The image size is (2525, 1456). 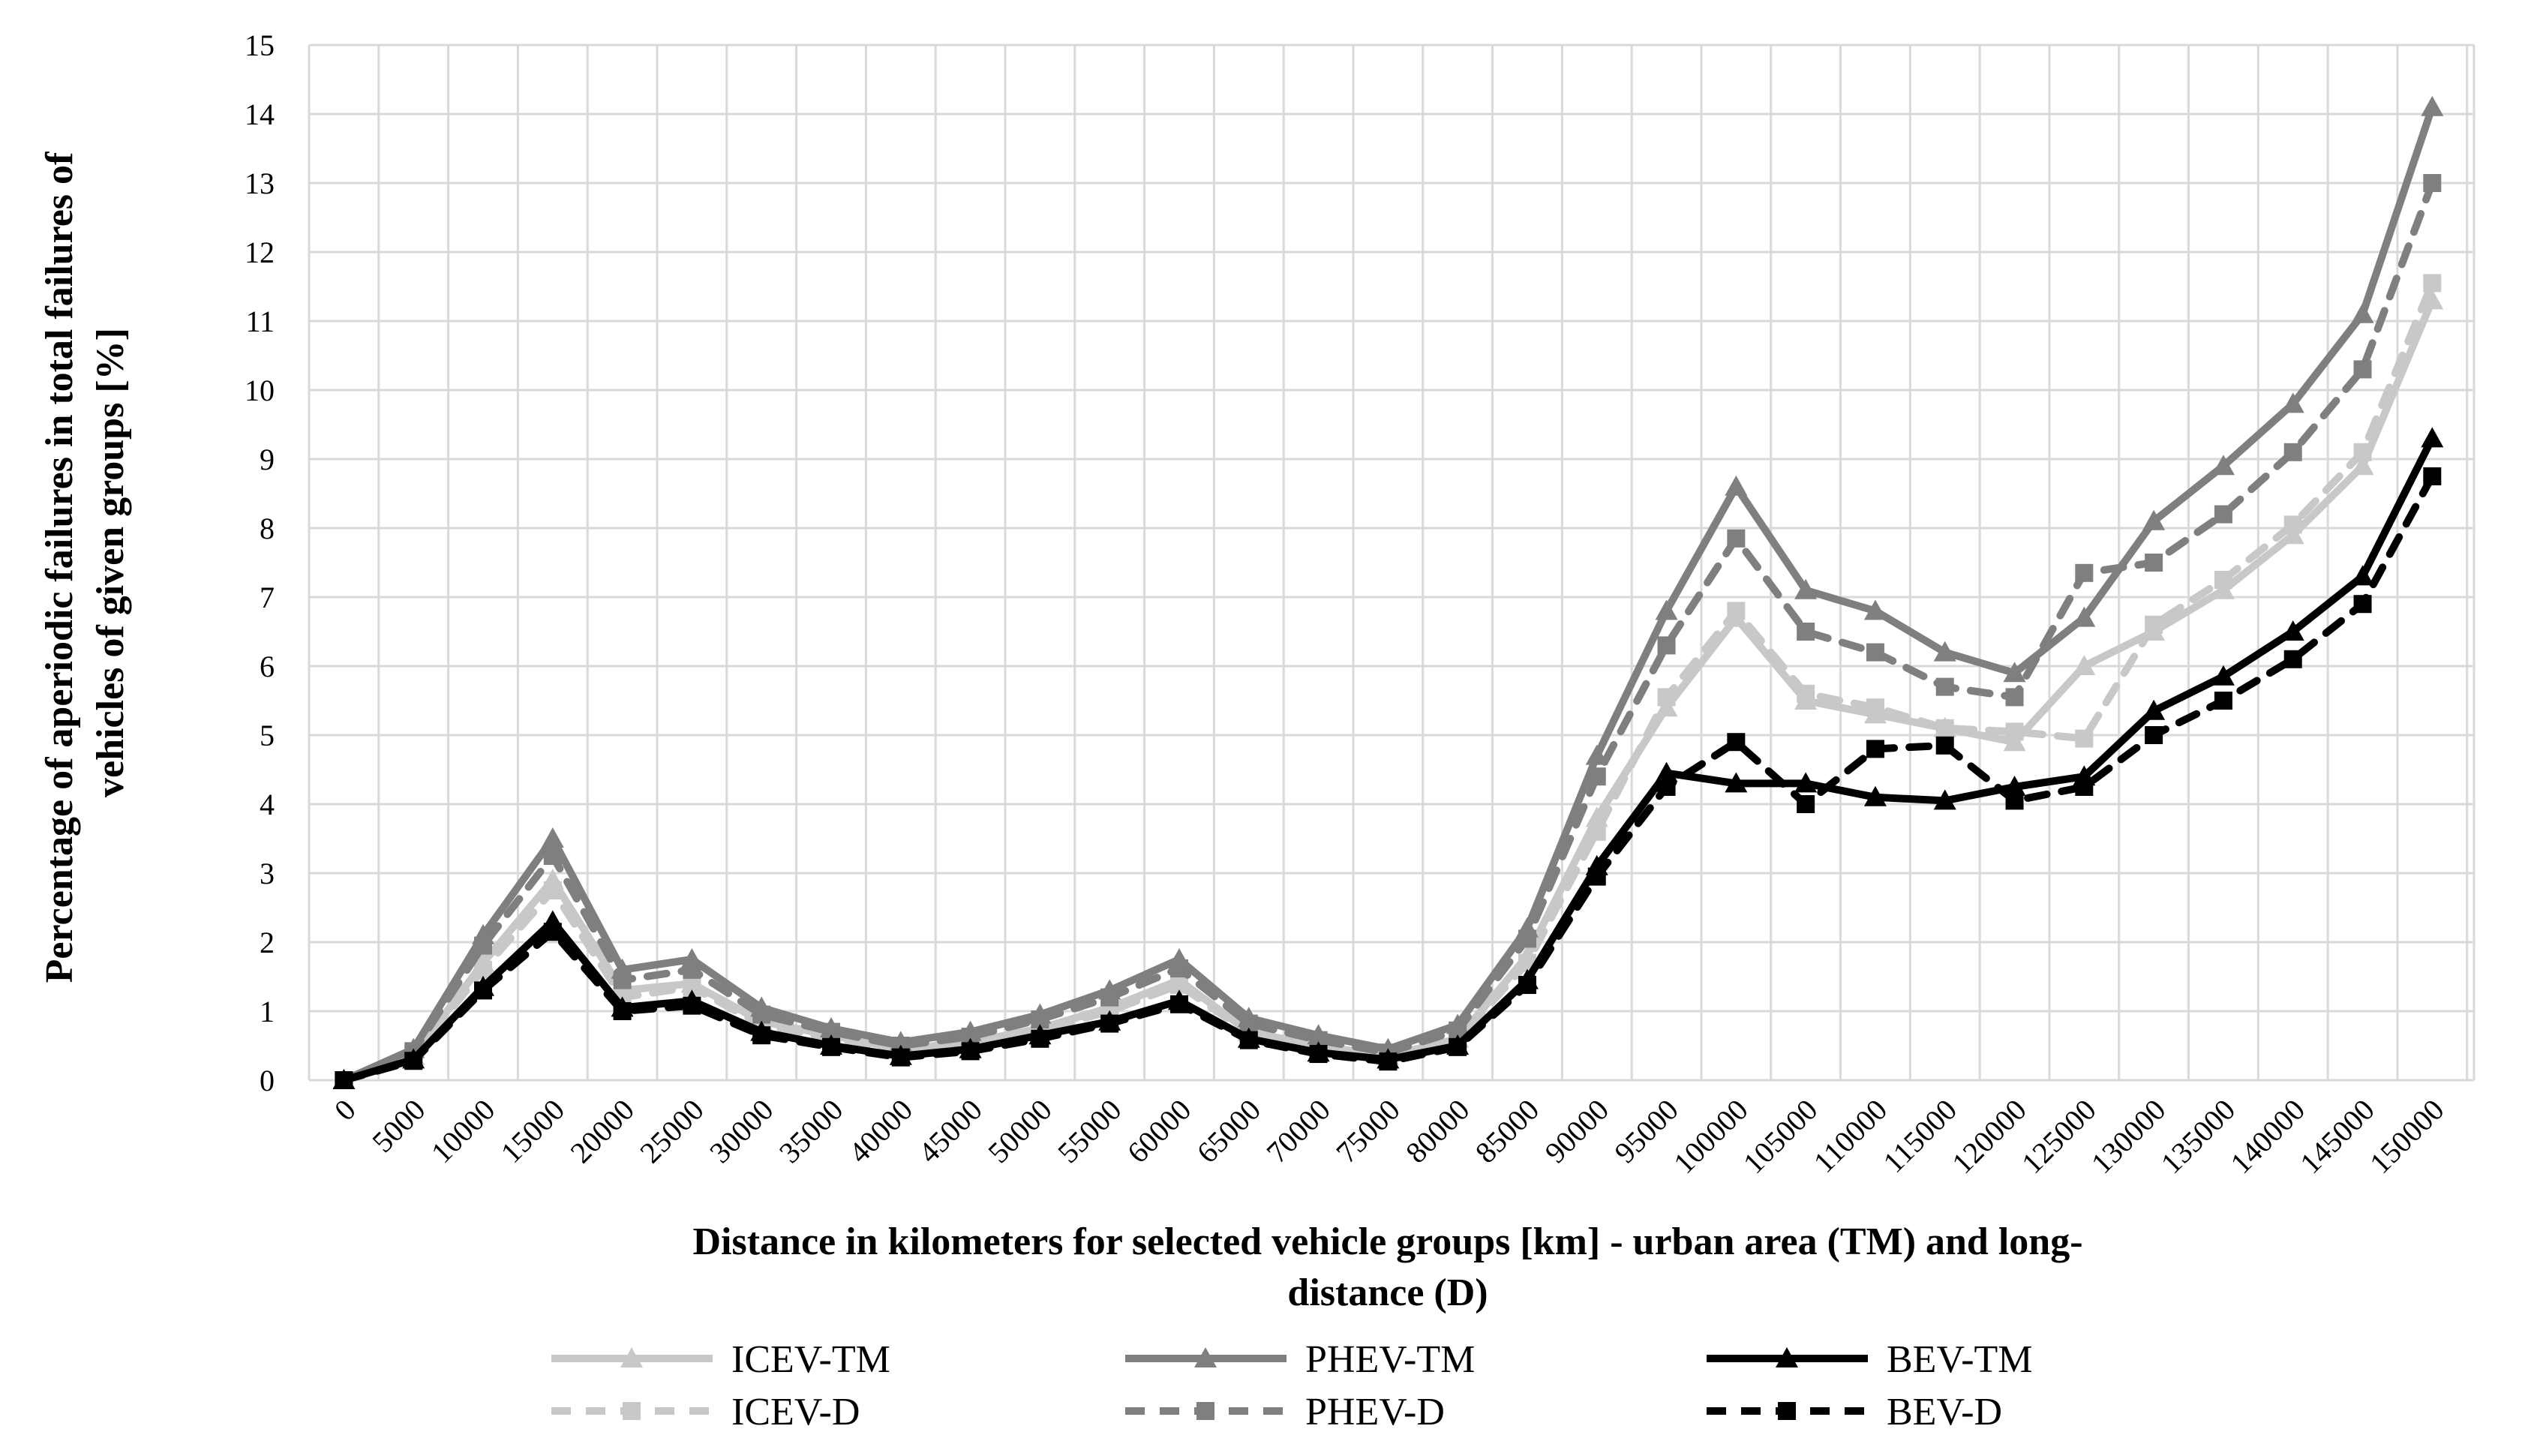 What do you see at coordinates (111, 562) in the screenshot?
I see `y-axis-title-line-2: vehicles of given groups [%]` at bounding box center [111, 562].